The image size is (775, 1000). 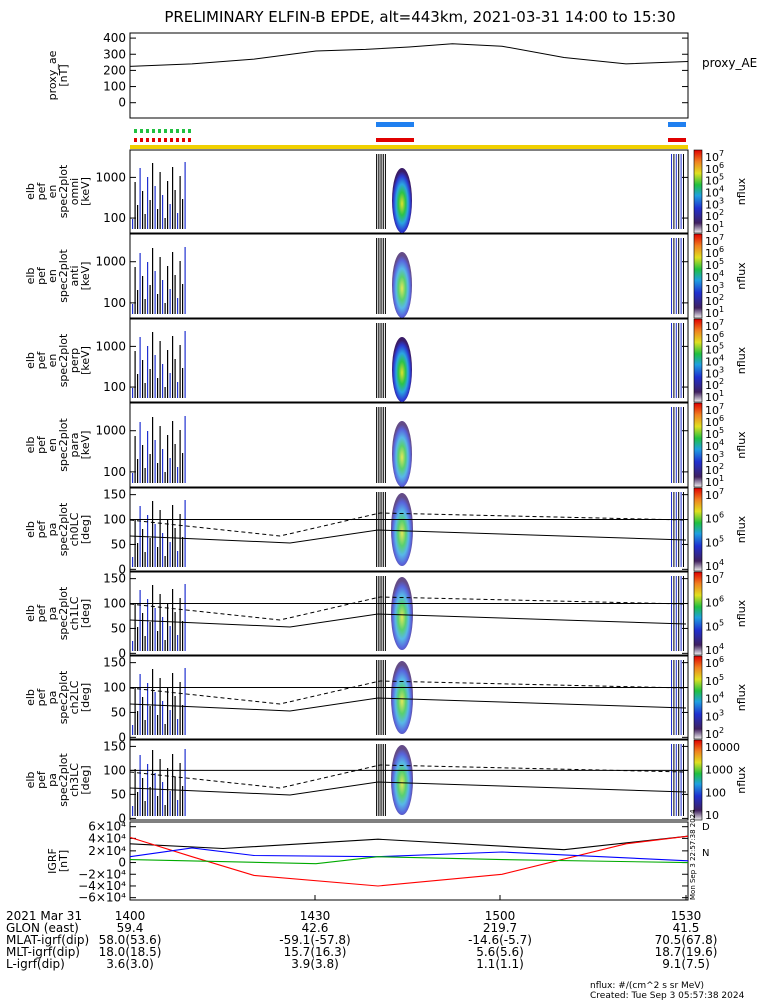 I want to click on y-tick-label: 1000, so click(x=110, y=431).